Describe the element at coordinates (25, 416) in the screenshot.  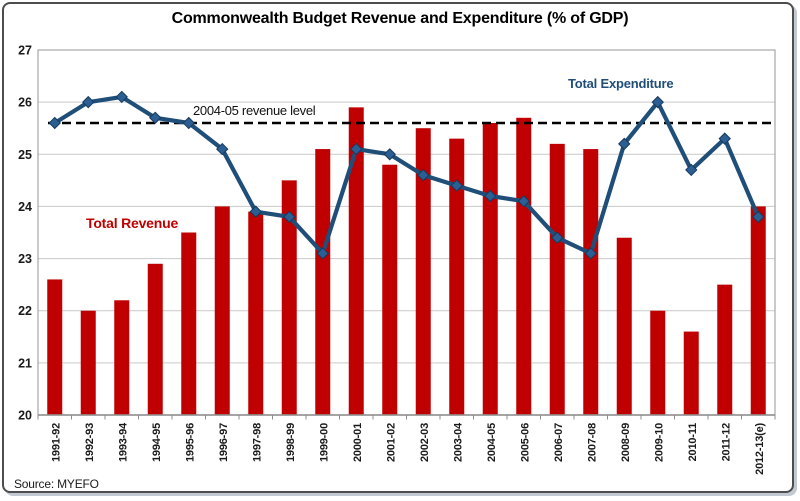
I see `y-tick-label: 20` at that location.